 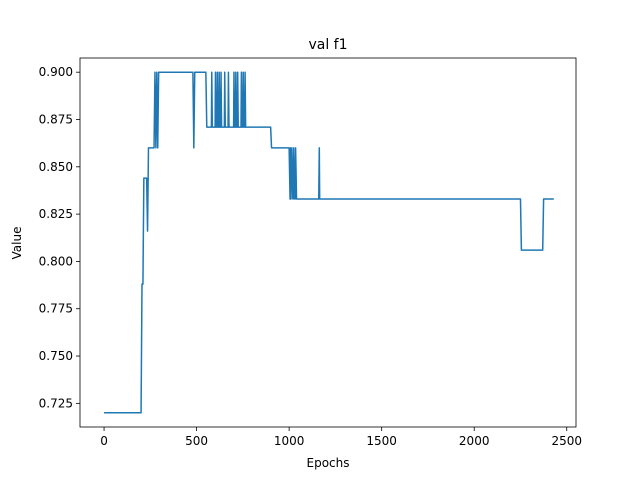 I want to click on x-axis-ticks: 0 500 1000 1500 2000 2500, so click(x=341, y=437).